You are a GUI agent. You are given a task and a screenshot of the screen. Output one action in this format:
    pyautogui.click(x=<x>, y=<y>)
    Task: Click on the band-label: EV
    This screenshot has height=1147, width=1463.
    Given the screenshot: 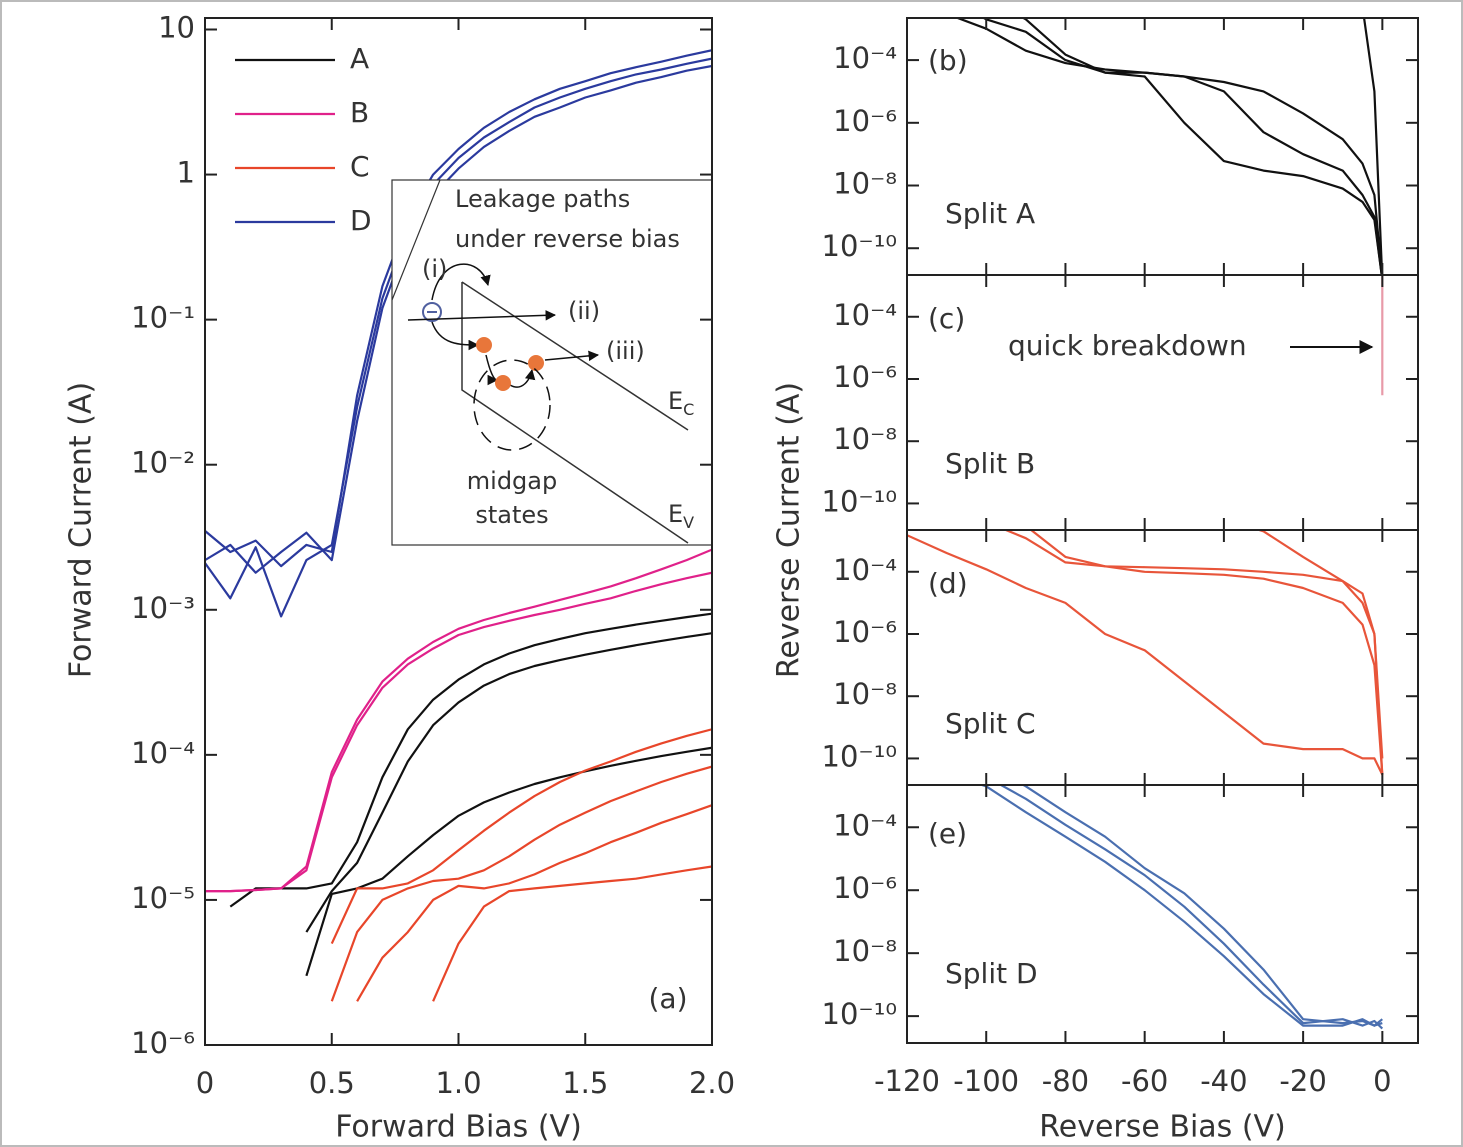 What is the action you would take?
    pyautogui.click(x=681, y=516)
    